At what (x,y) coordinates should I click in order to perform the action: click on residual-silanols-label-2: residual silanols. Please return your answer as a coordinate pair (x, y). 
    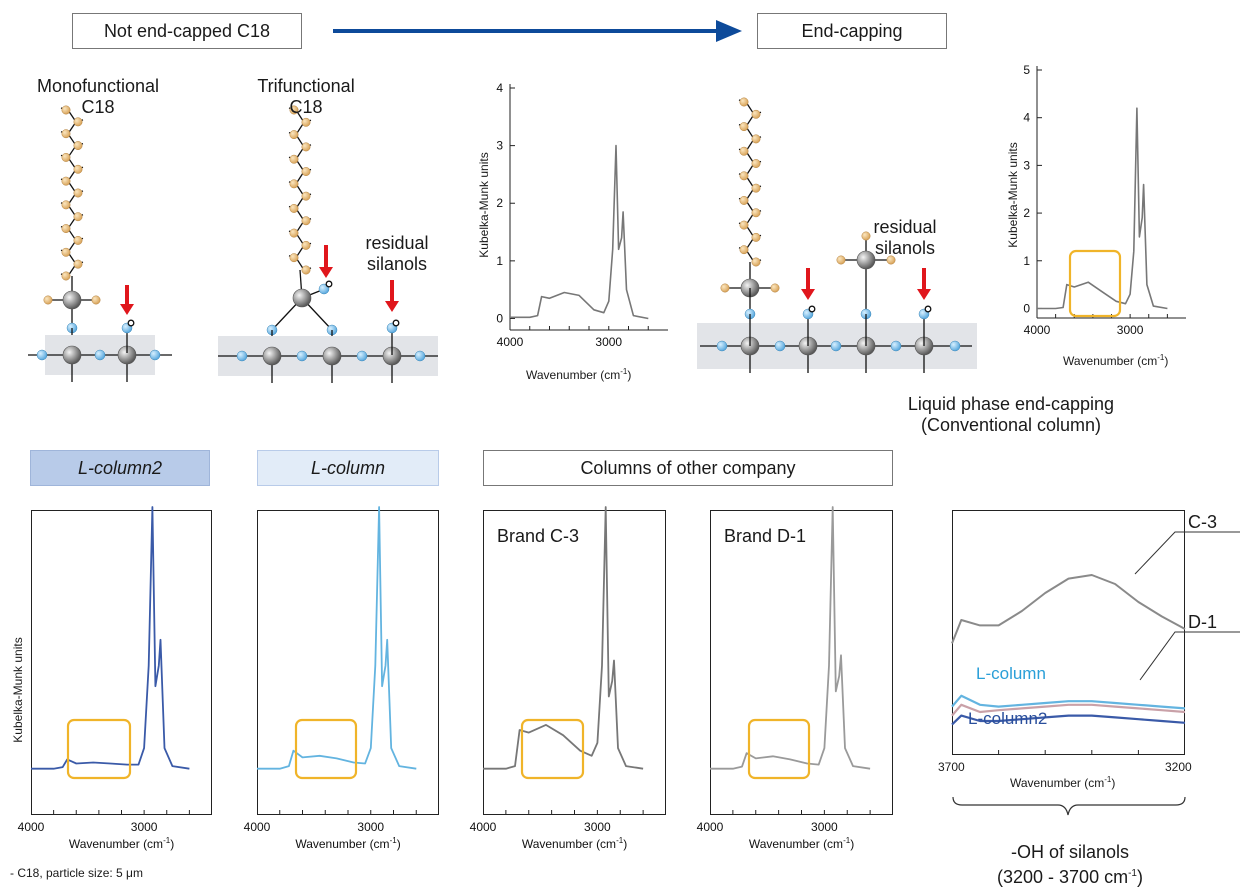
    Looking at the image, I should click on (905, 237).